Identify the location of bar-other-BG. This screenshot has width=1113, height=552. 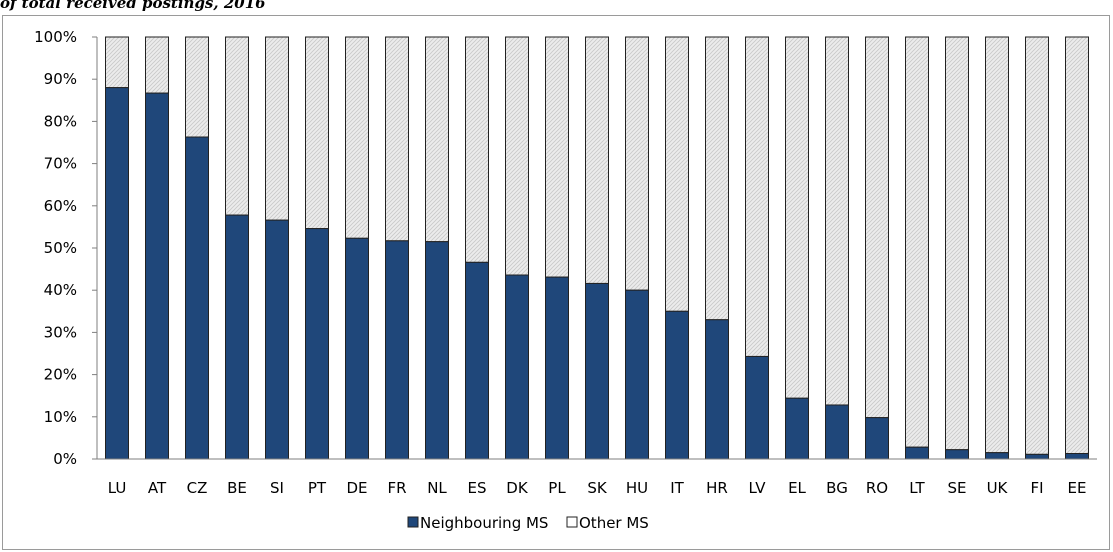
(837, 221).